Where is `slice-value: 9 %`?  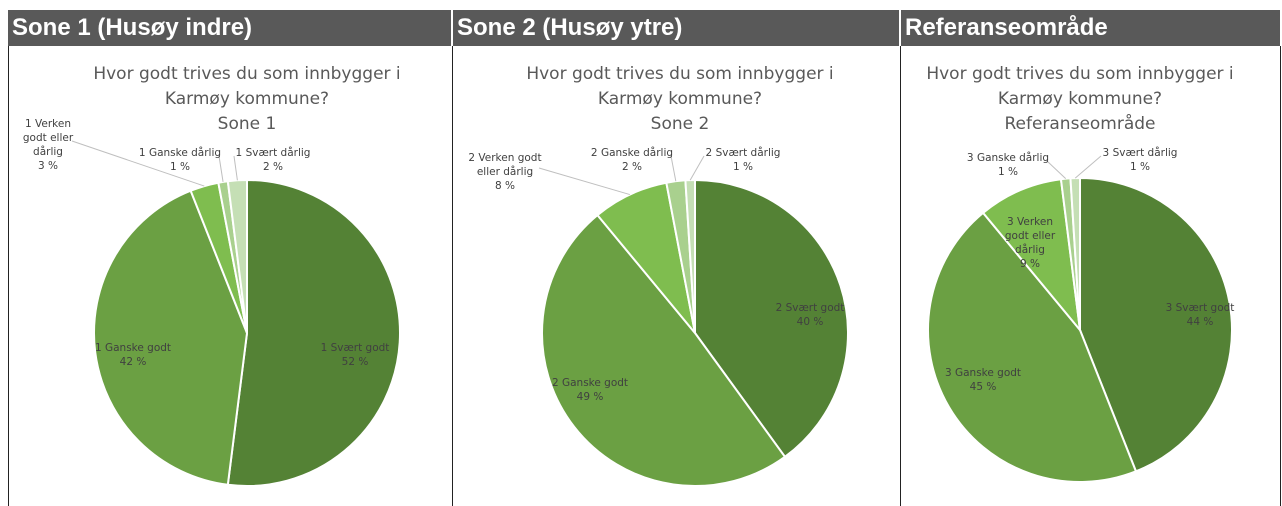 slice-value: 9 % is located at coordinates (1030, 264).